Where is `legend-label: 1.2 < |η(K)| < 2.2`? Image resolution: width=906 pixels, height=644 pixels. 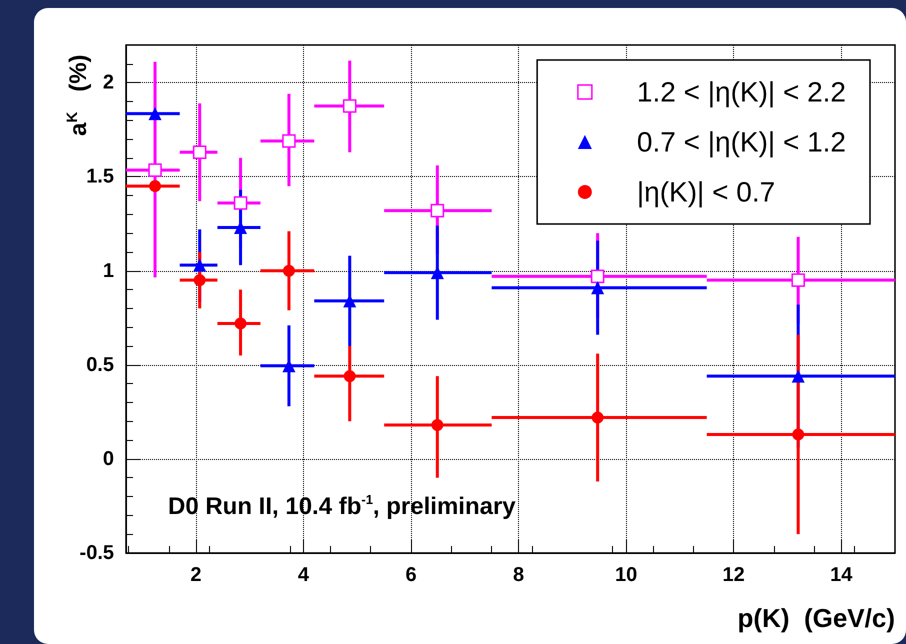
legend-label: 1.2 < |η(K)| < 2.2 is located at coordinates (741, 92).